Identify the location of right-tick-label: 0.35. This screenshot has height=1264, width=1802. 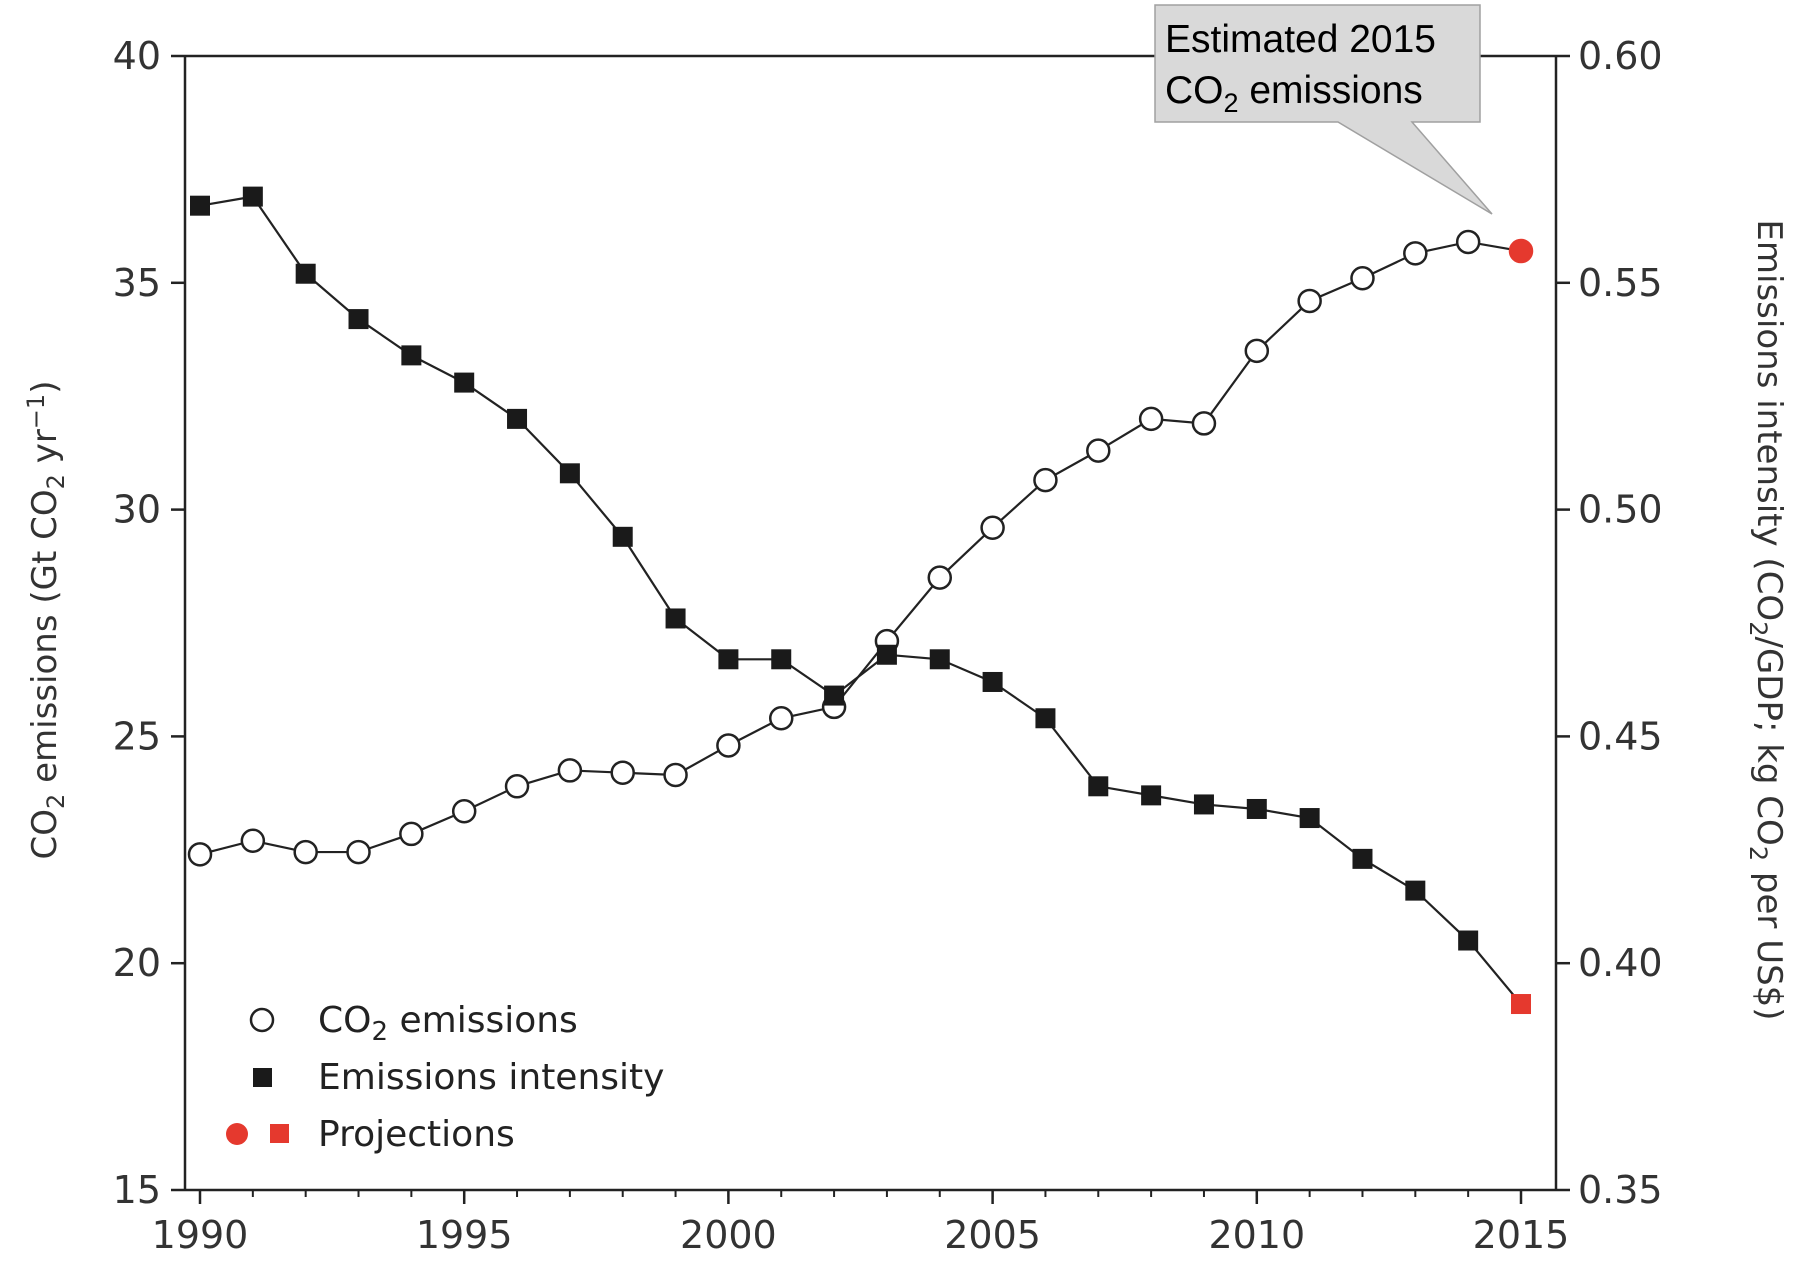
(1620, 1190).